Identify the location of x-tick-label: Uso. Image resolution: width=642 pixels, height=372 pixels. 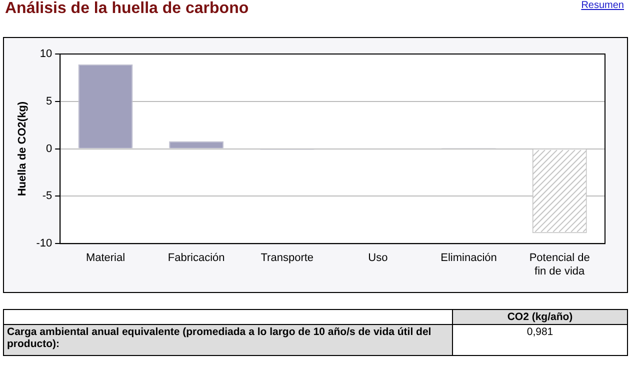
(378, 258).